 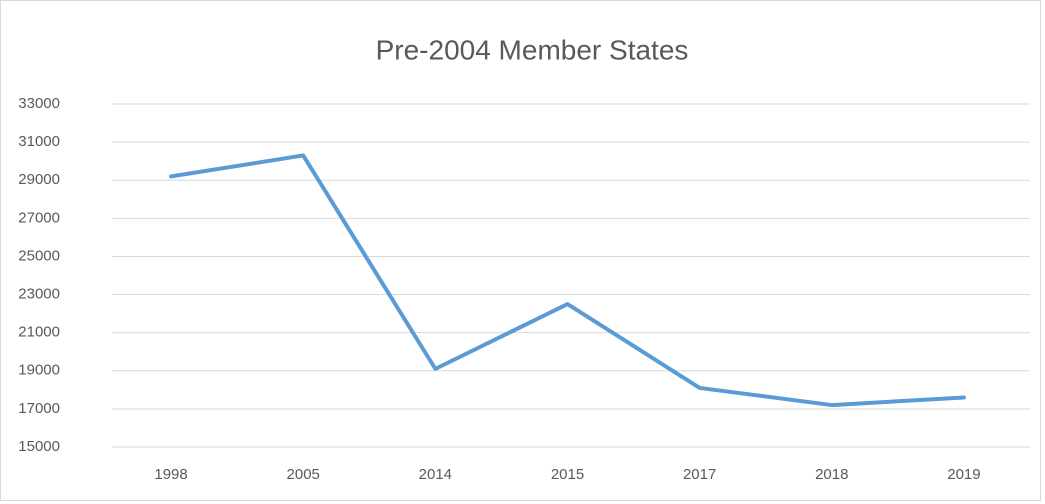 I want to click on x-tick-label: 2019, so click(x=963, y=474).